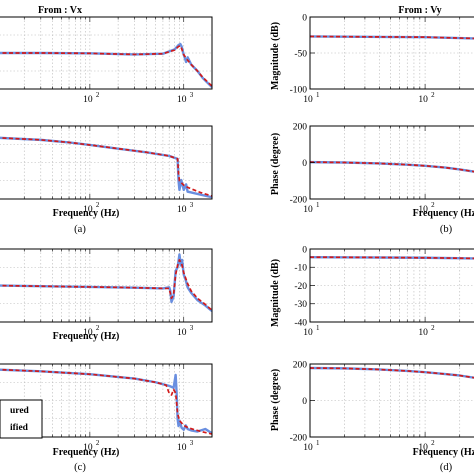 The height and width of the screenshot is (474, 474). Describe the element at coordinates (80, 467) in the screenshot. I see `panel-caption: (c)` at that location.